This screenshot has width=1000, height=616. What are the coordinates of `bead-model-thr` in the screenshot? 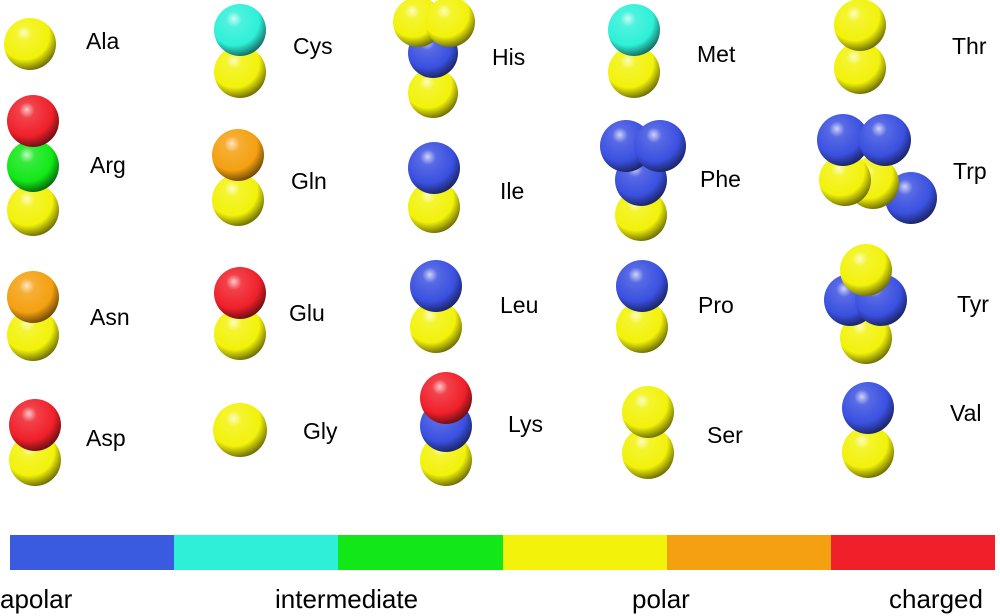 It's located at (860, 47).